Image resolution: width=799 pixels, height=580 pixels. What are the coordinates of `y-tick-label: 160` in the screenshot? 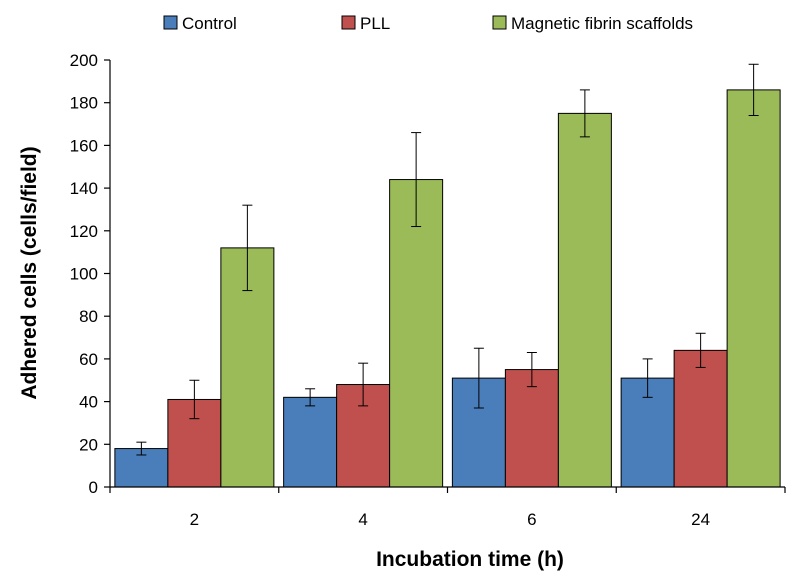 It's located at (84, 145).